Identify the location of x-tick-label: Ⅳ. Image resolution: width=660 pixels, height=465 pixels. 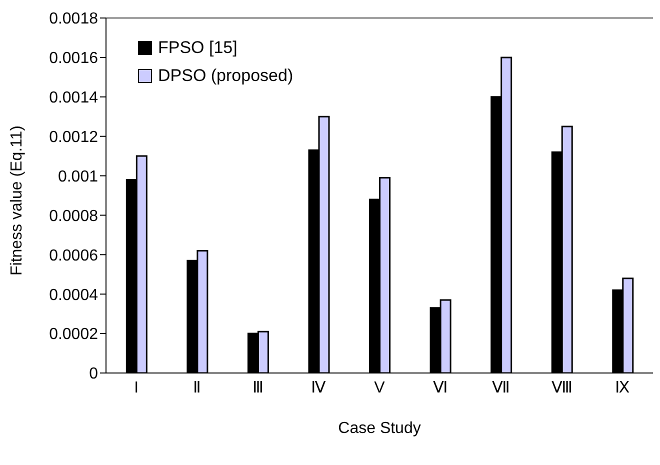
(318, 387).